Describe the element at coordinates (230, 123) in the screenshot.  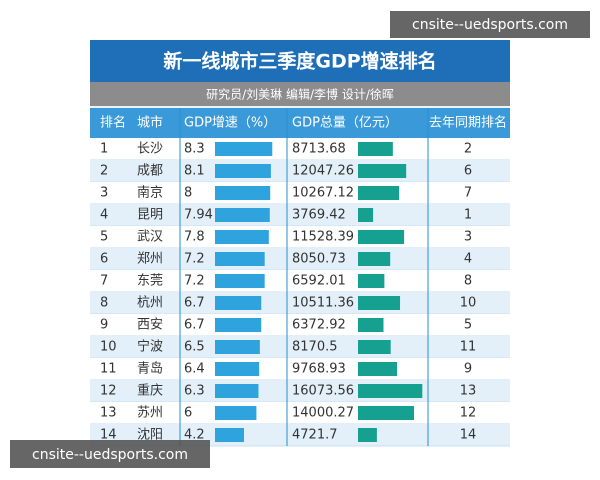
I see `column-header: GDP增速（%）` at that location.